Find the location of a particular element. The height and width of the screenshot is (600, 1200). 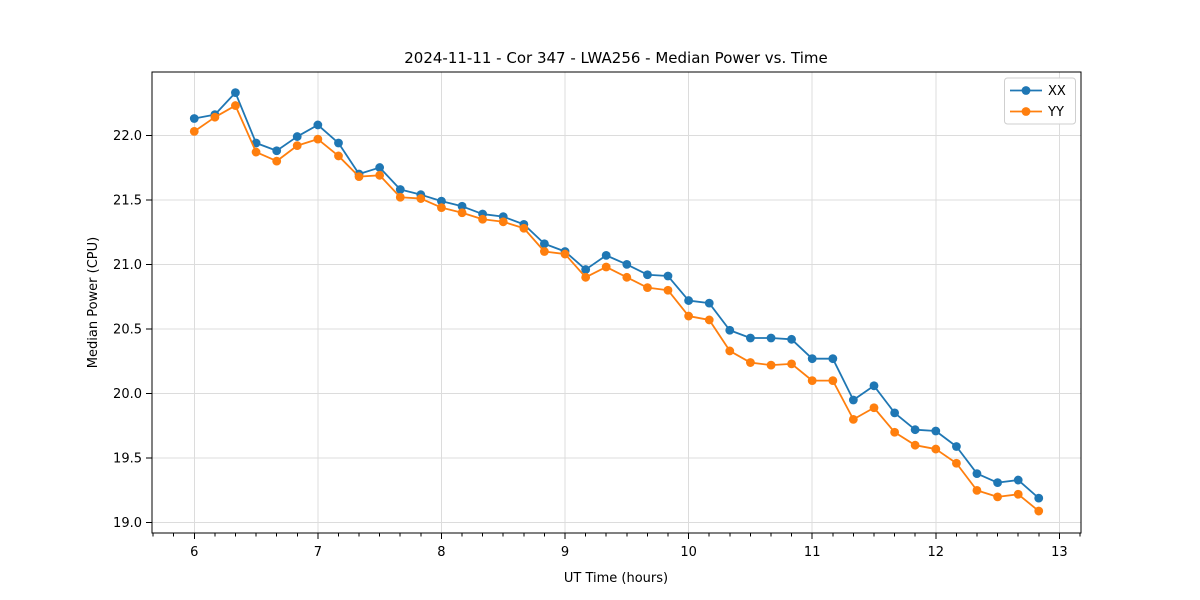

x-tick-label: 10 is located at coordinates (688, 552).